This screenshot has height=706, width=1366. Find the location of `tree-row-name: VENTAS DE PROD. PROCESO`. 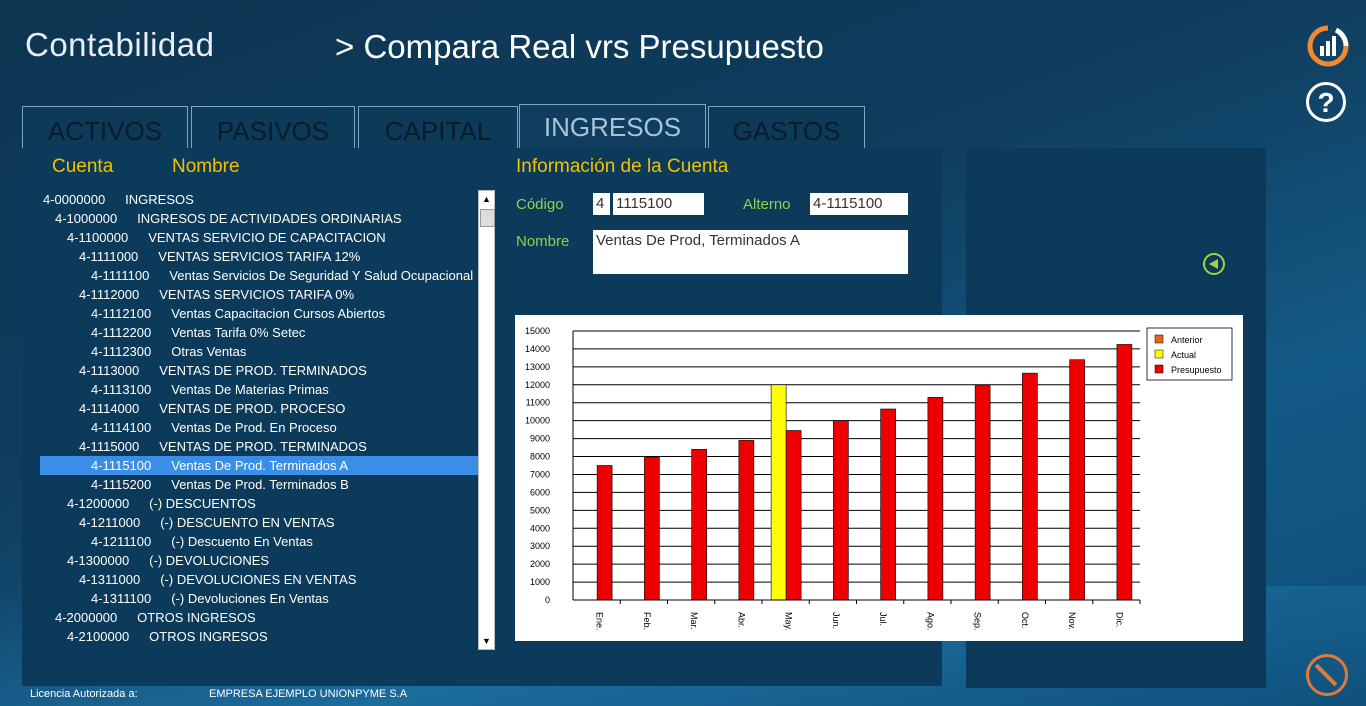

tree-row-name: VENTAS DE PROD. PROCESO is located at coordinates (252, 408).